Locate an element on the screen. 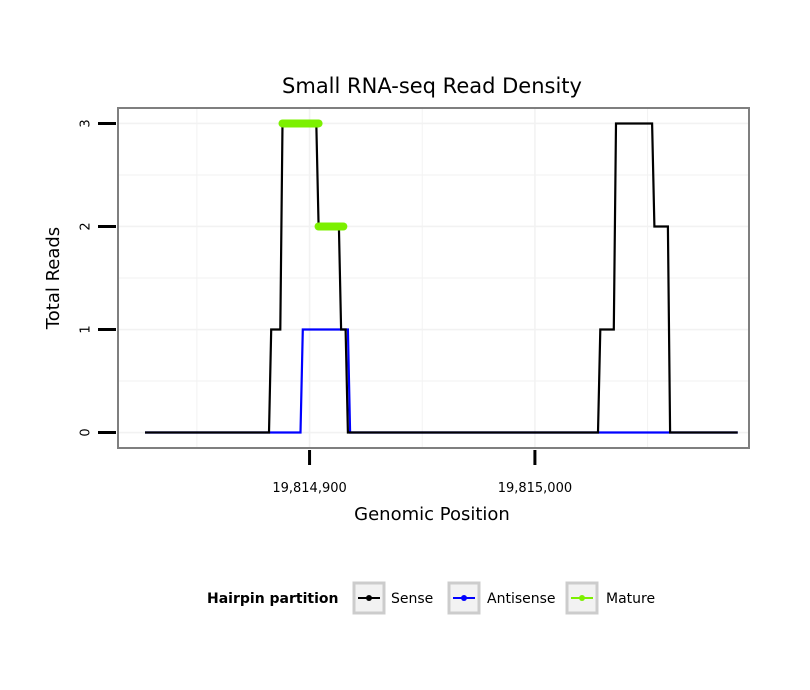 The width and height of the screenshot is (810, 690). x-axis-title: Genomic Position is located at coordinates (432, 514).